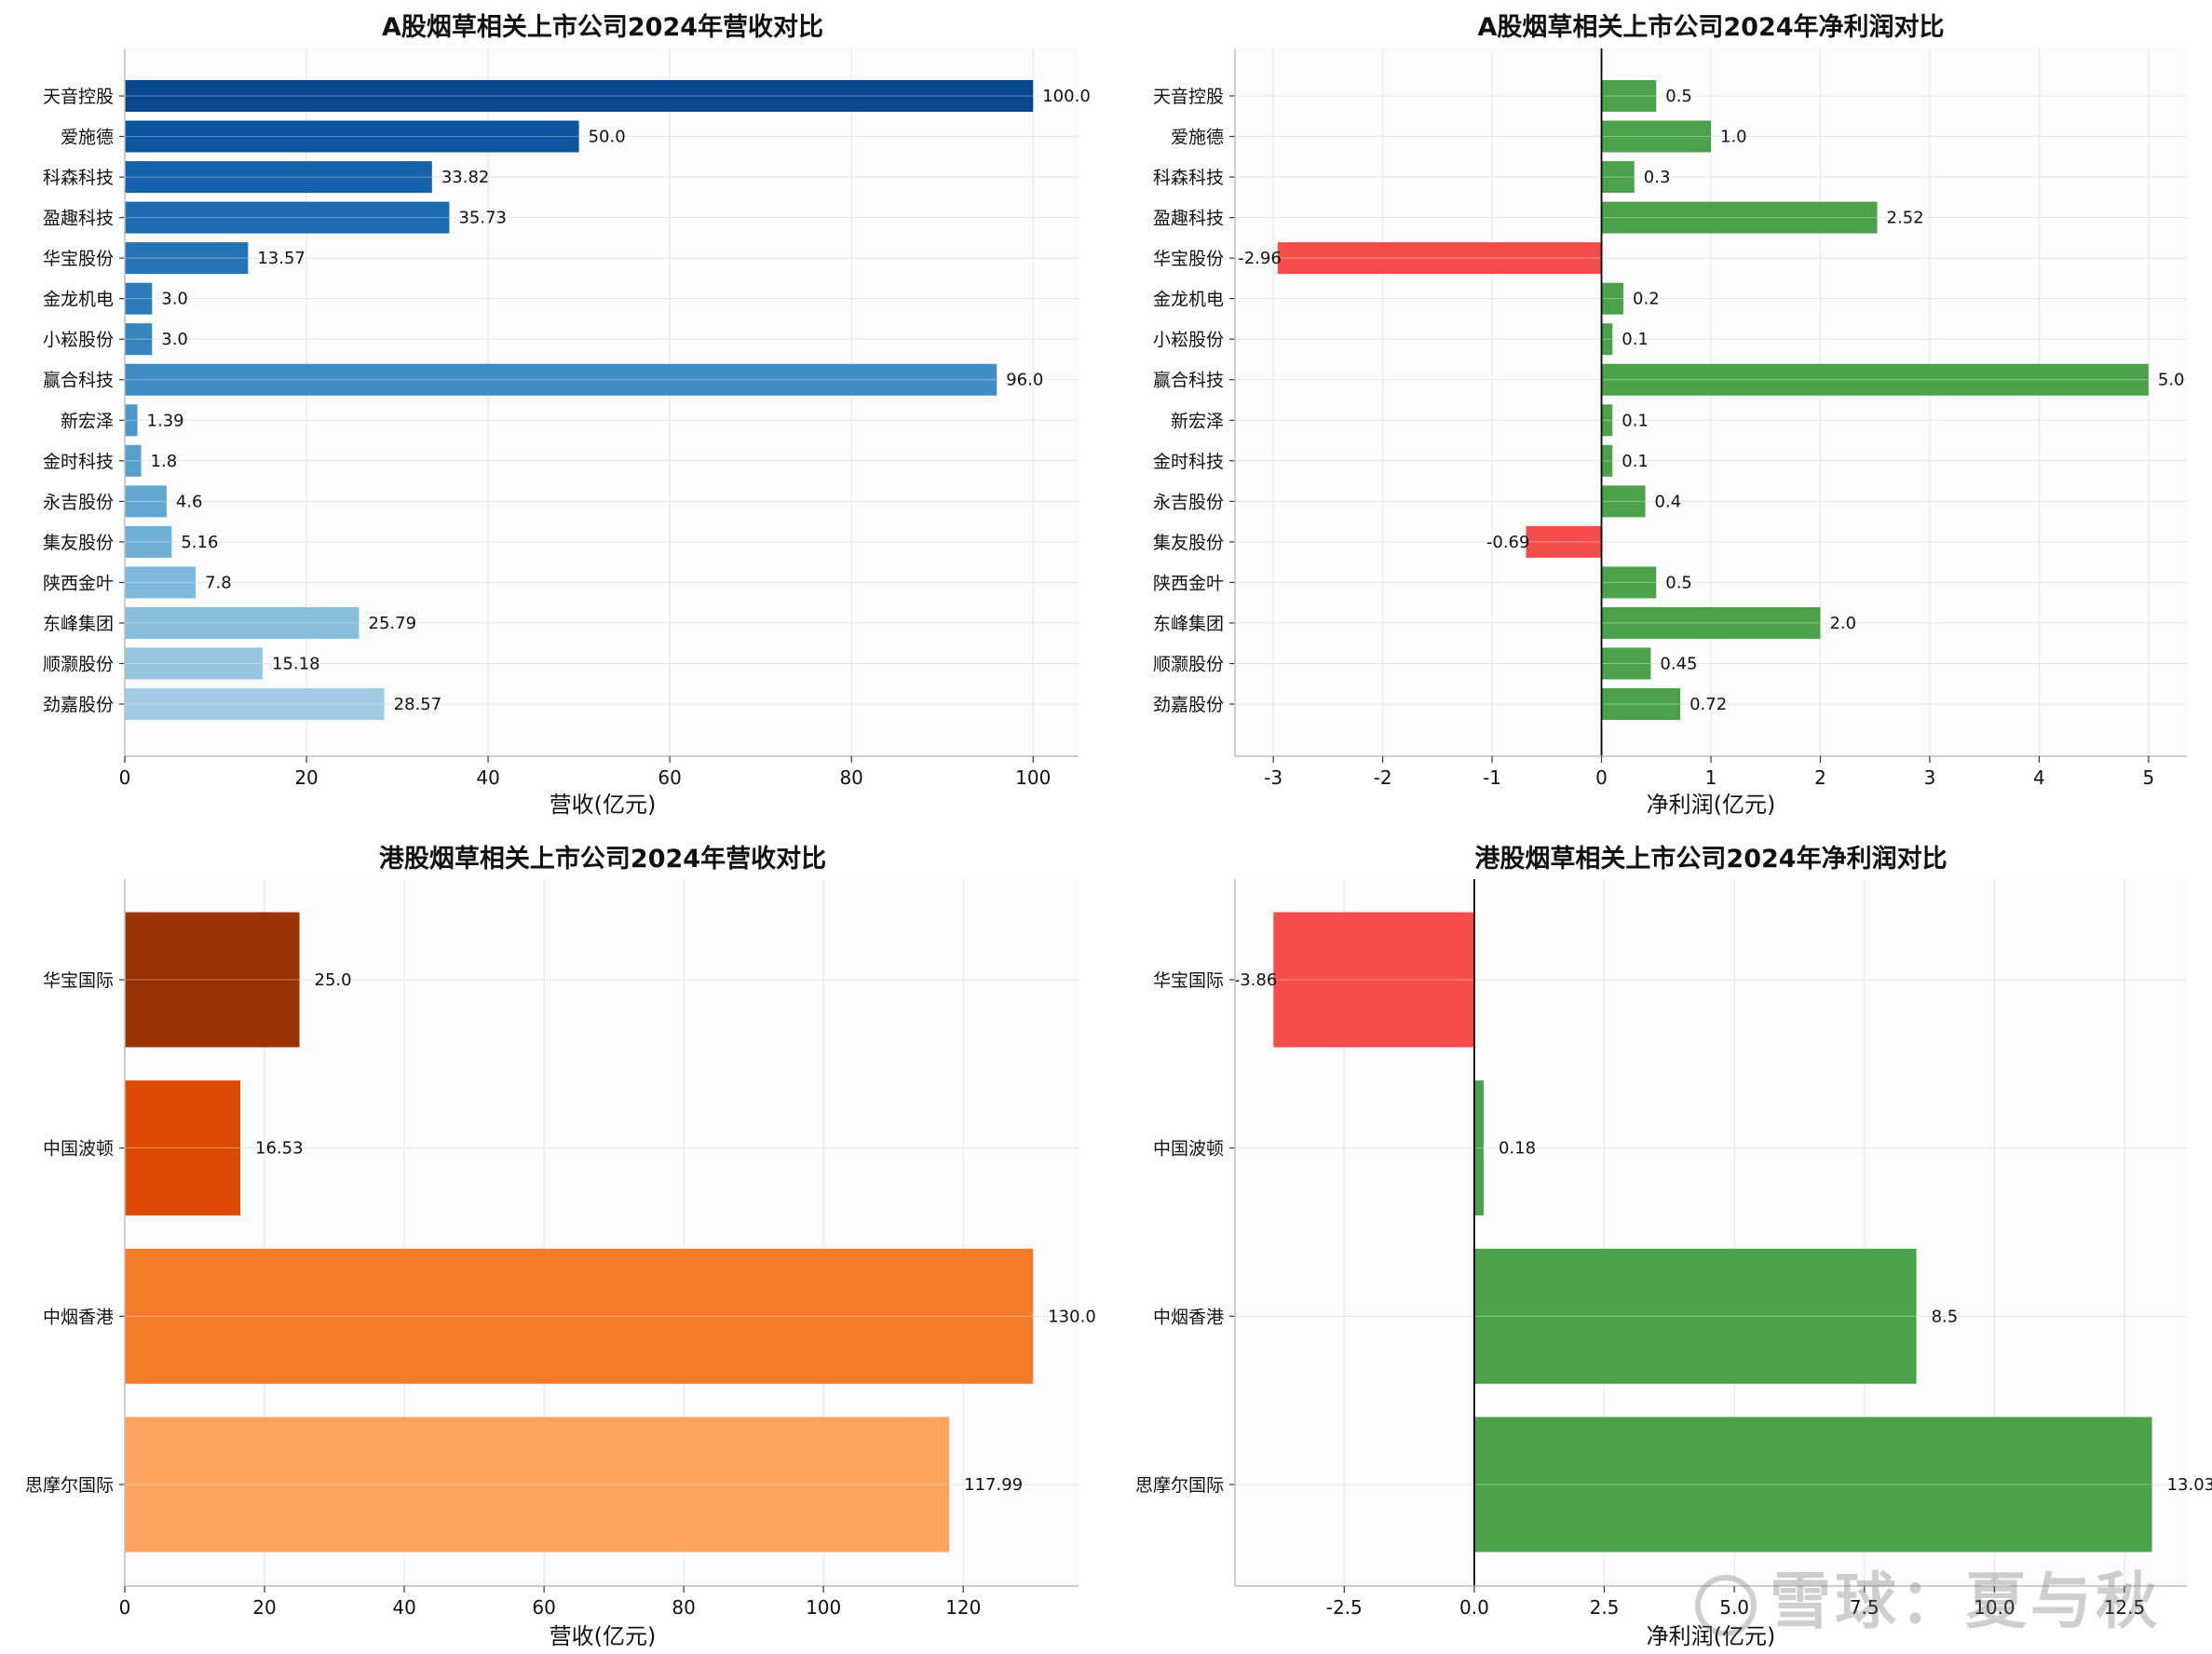 This screenshot has height=1654, width=2212. Describe the element at coordinates (603, 27) in the screenshot. I see `chart-title: A股烟草相关上市公司2024年营收对比` at that location.